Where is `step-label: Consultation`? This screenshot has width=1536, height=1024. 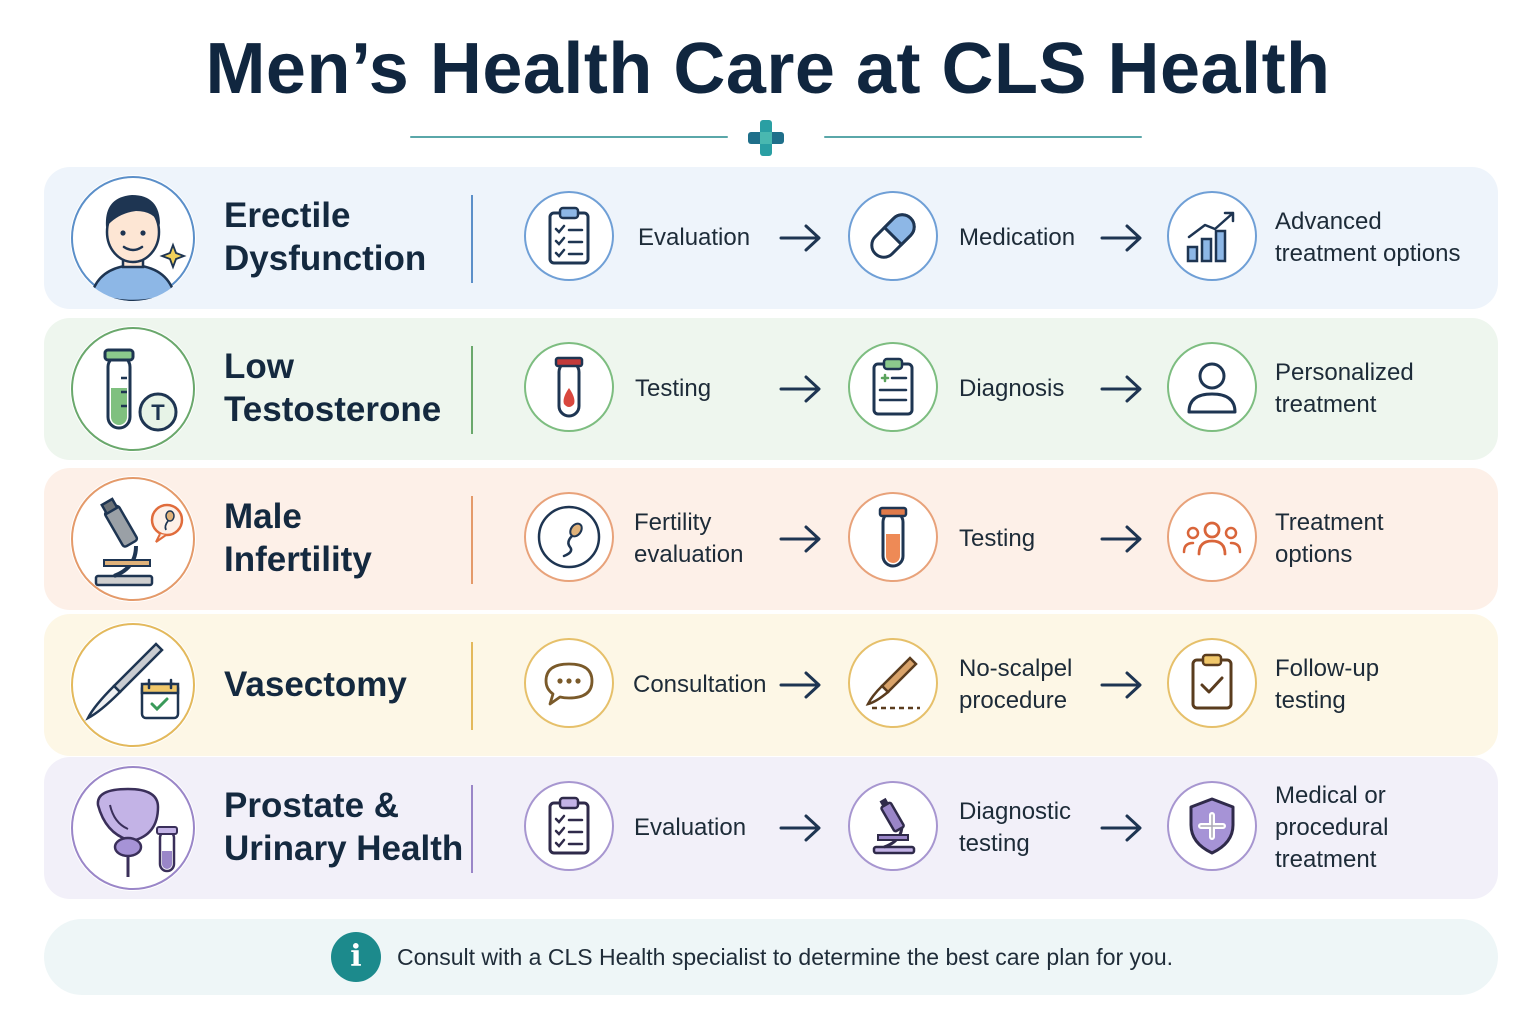 step-label: Consultation is located at coordinates (700, 685).